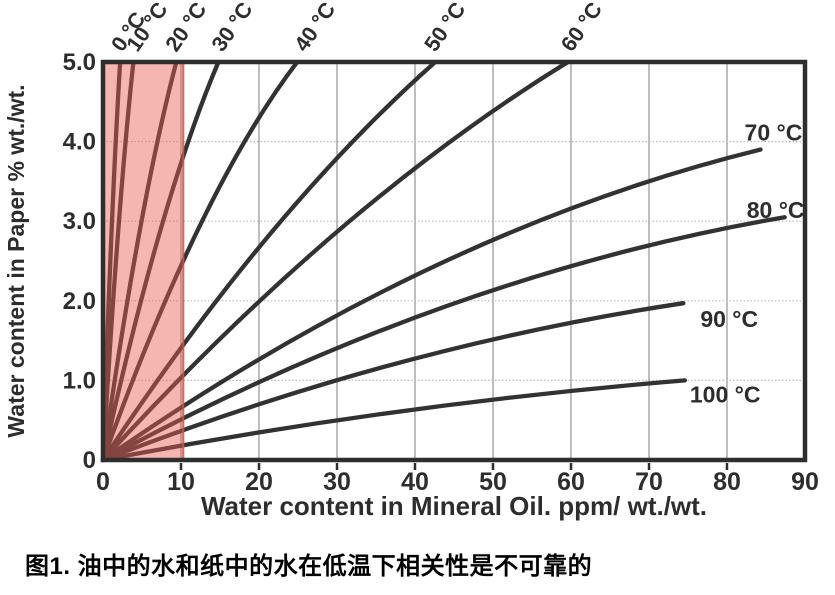 The image size is (835, 595). I want to click on y-tick-label: 2.0, so click(79, 301).